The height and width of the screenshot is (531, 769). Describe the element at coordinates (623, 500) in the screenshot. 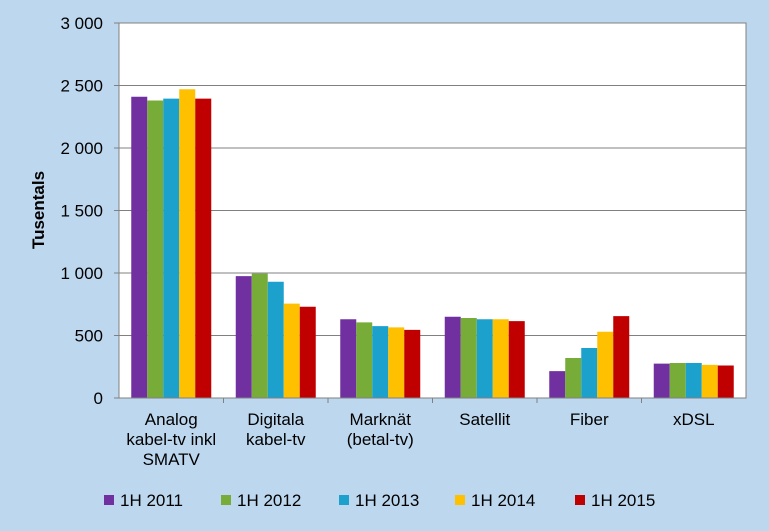

I see `legend-label: 1H 2015` at that location.